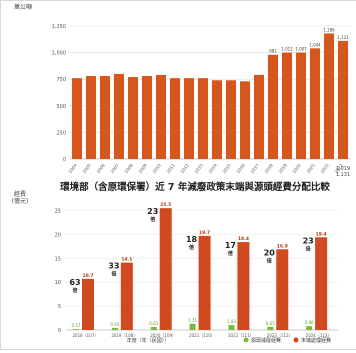 This screenshot has height=353, width=356. What do you see at coordinates (86, 335) in the screenshot?
I see `bottom-x-tick-label: 2018（107）` at bounding box center [86, 335].